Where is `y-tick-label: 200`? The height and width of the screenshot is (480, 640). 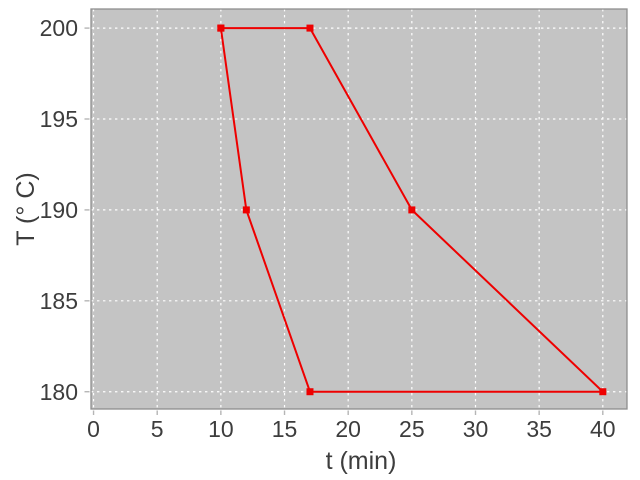 y-tick-label: 200 is located at coordinates (58, 28).